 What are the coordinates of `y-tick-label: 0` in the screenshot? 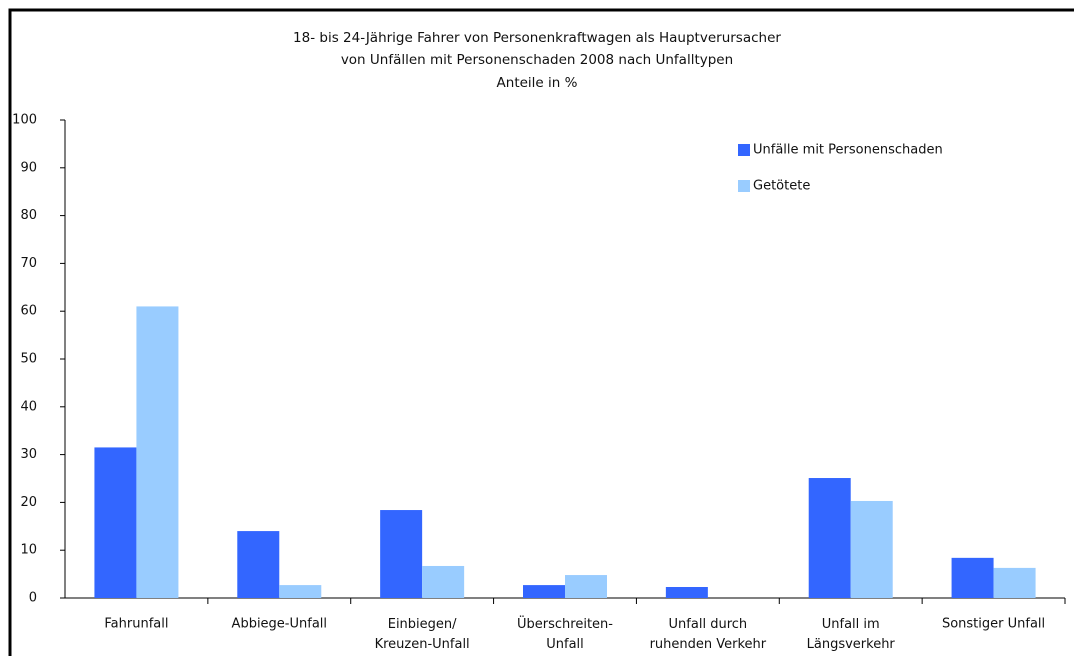 It's located at (33, 598).